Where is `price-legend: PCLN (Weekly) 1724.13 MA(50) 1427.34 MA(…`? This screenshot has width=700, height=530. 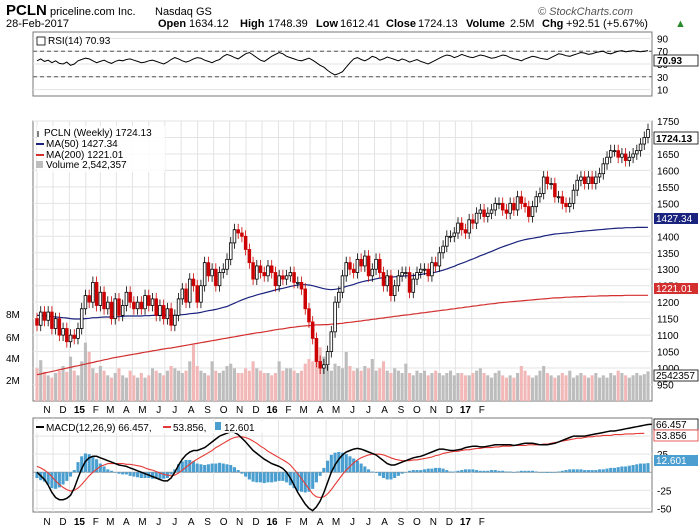 price-legend: PCLN (Weekly) 1724.13 MA(50) 1427.34 MA(… is located at coordinates (100, 149).